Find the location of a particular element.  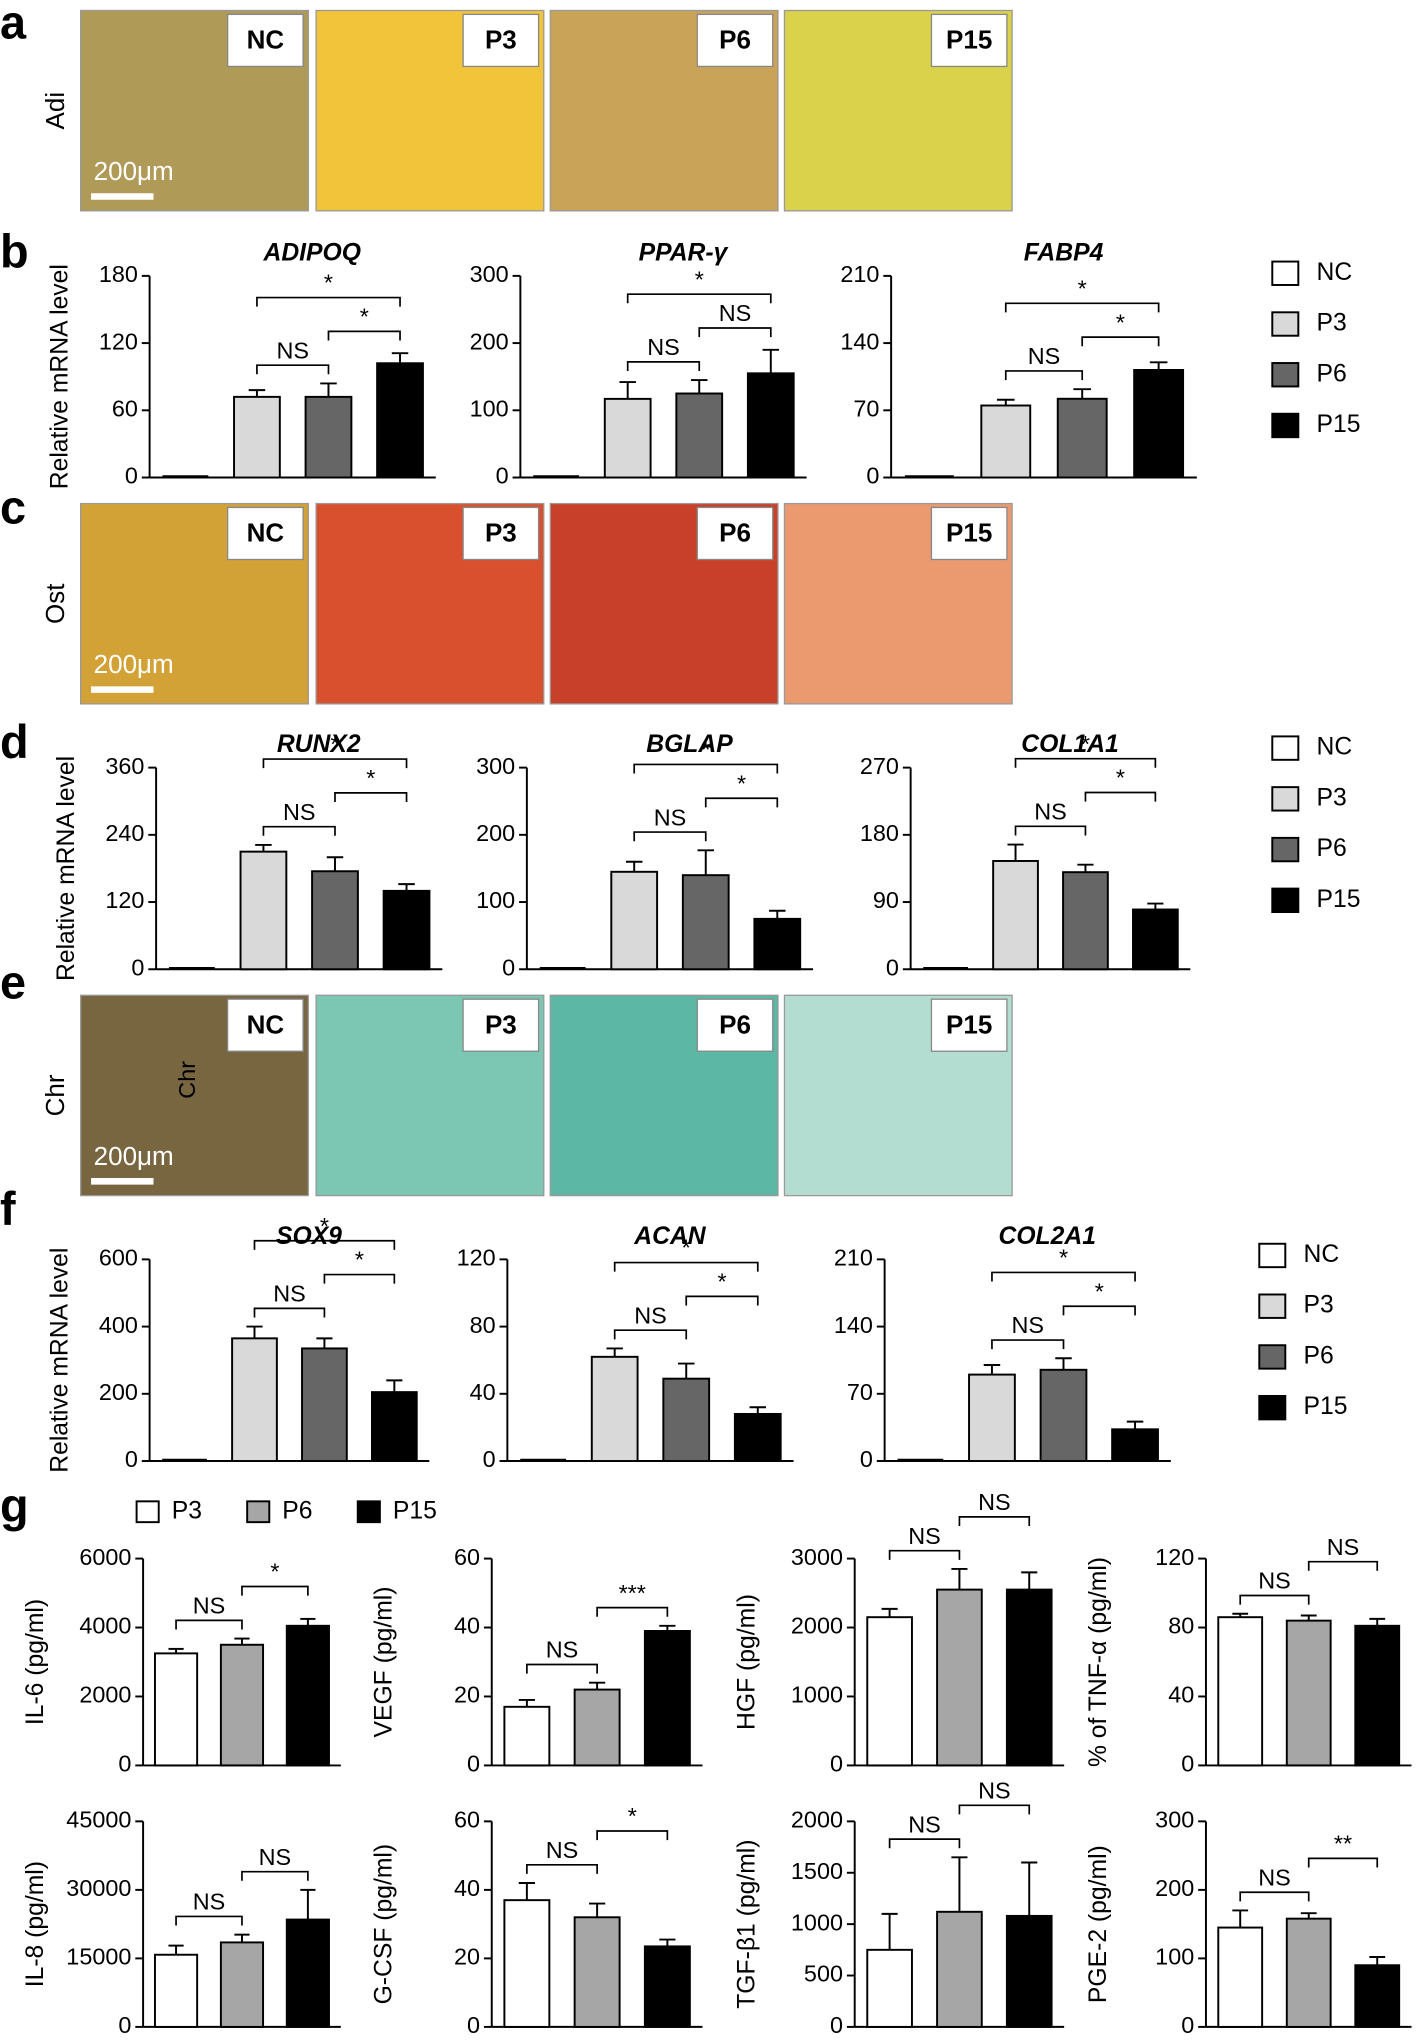

y-tick-label: 120 is located at coordinates (124, 900).